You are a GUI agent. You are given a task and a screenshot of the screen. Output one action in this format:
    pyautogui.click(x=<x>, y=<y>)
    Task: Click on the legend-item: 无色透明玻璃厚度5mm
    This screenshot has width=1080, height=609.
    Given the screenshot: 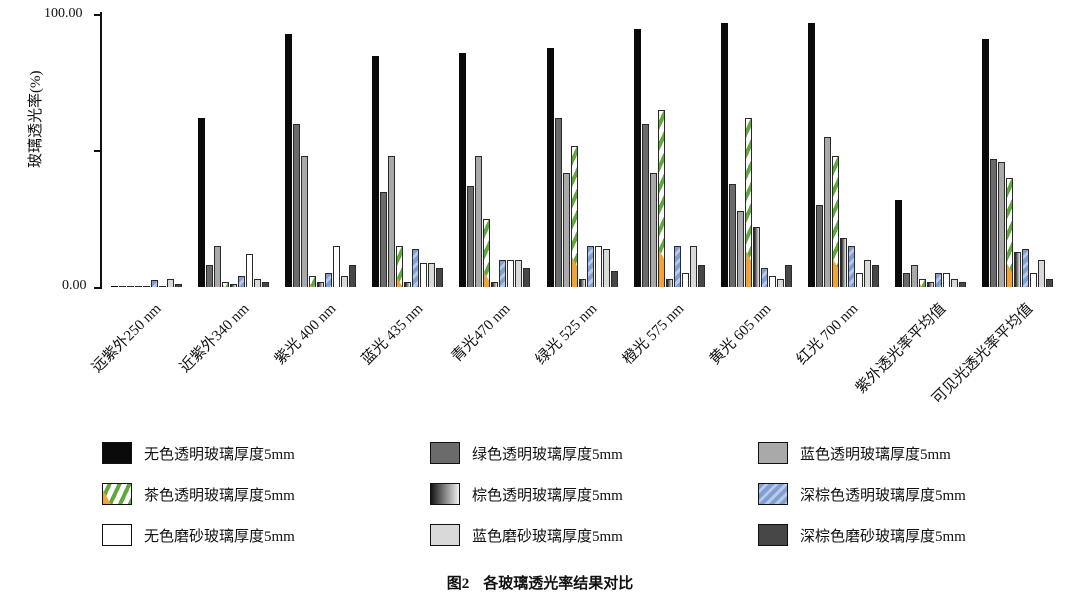 What is the action you would take?
    pyautogui.click(x=262, y=453)
    